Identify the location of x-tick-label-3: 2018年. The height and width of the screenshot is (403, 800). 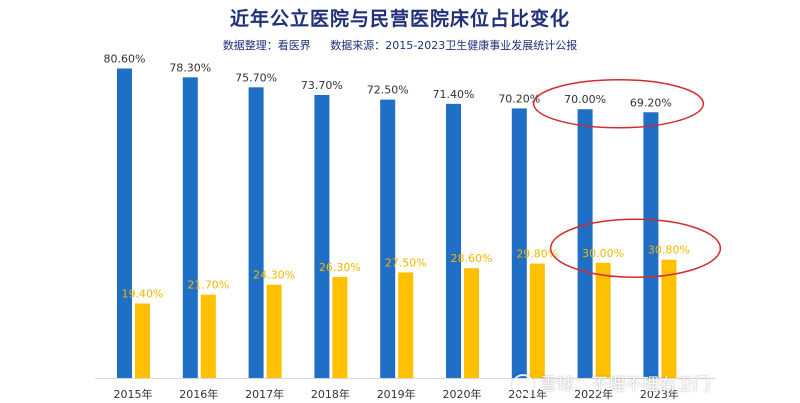
(330, 394).